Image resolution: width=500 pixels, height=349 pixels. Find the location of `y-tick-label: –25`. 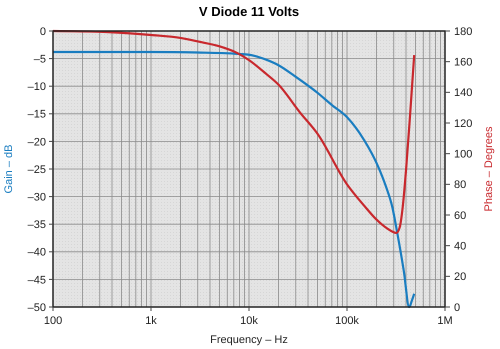

y-tick-label: –25 is located at coordinates (37, 170).